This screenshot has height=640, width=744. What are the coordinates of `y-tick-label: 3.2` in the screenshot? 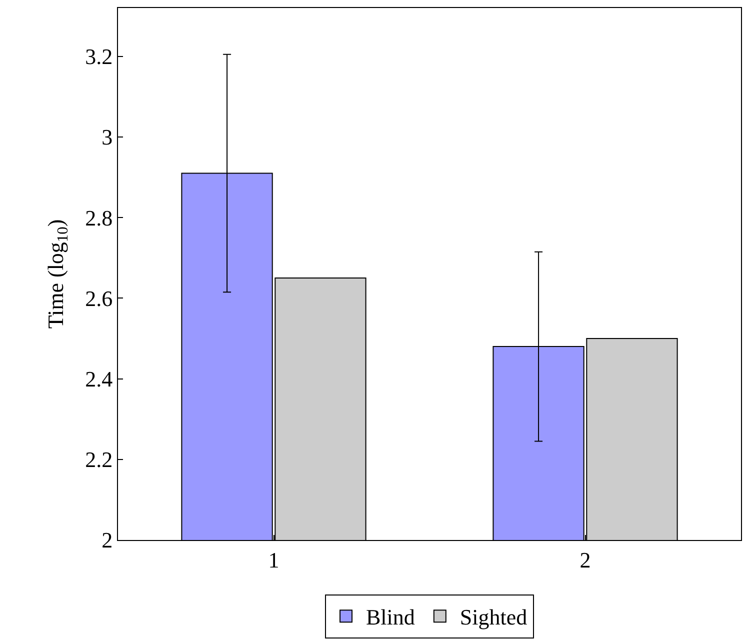 It's located at (99, 57).